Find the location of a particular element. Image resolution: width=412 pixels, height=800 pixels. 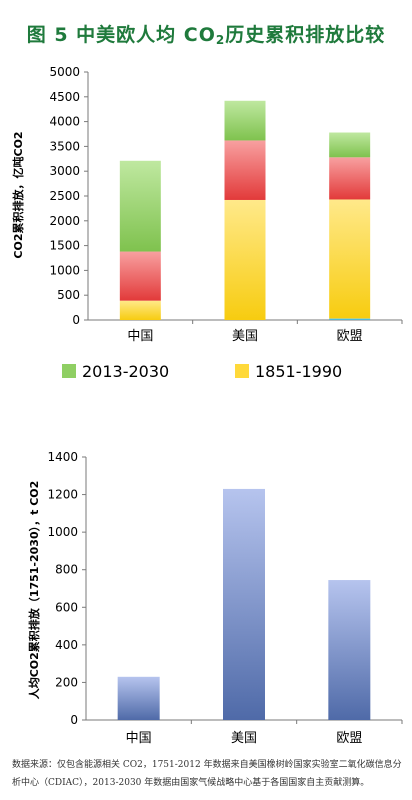

chart1-category-label: 美国 is located at coordinates (245, 336).